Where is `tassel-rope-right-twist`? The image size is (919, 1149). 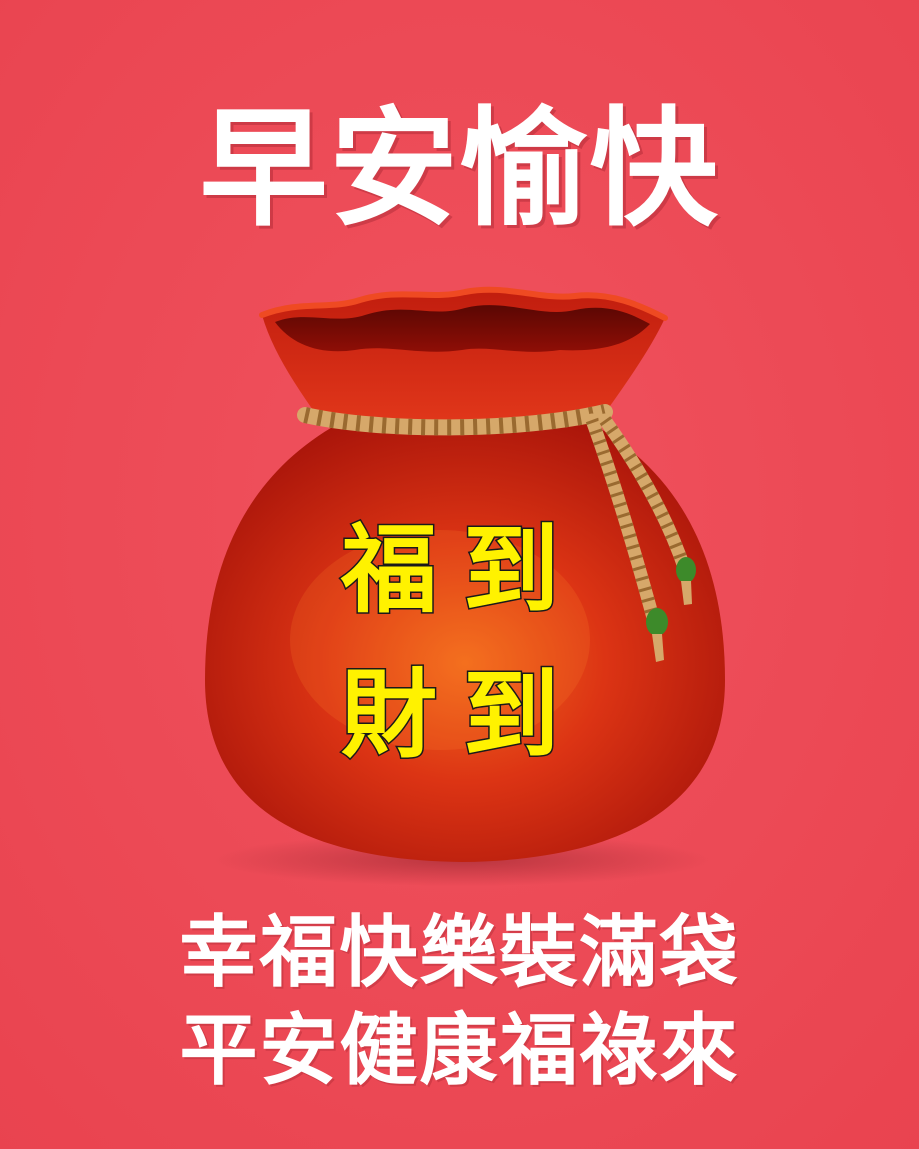 tassel-rope-right-twist is located at coordinates (645, 494).